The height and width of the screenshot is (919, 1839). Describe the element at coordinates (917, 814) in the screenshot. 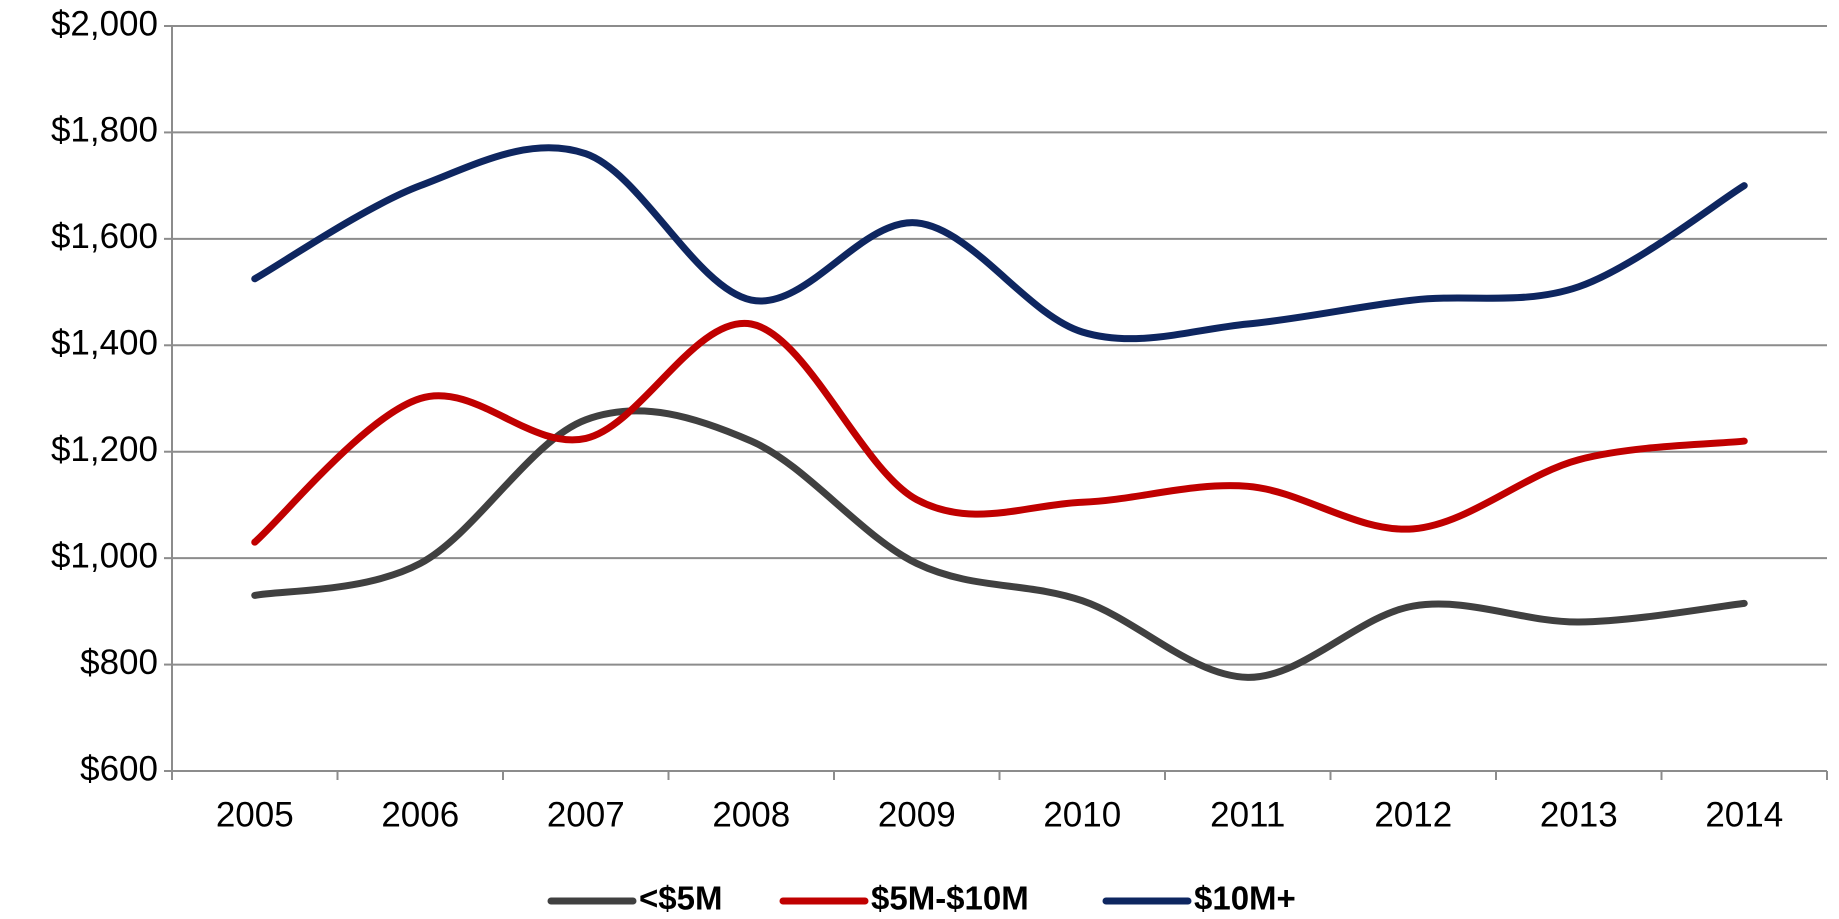

I see `x-tick-label: 2009` at that location.